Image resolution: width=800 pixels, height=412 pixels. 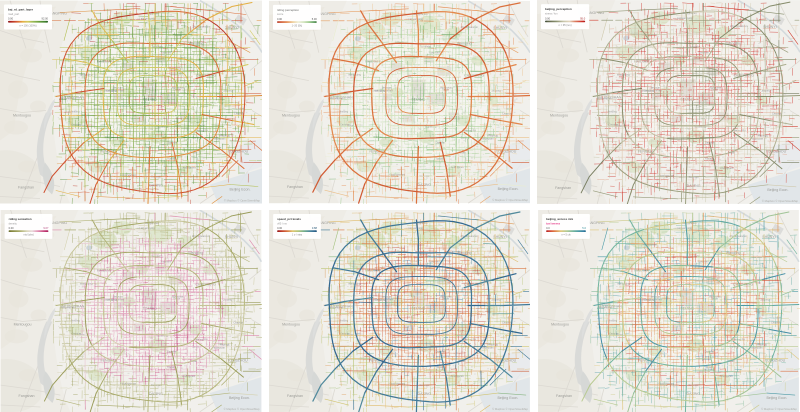 What do you see at coordinates (82, 126) in the screenshot?
I see `svg-text: Gulou` at bounding box center [82, 126].